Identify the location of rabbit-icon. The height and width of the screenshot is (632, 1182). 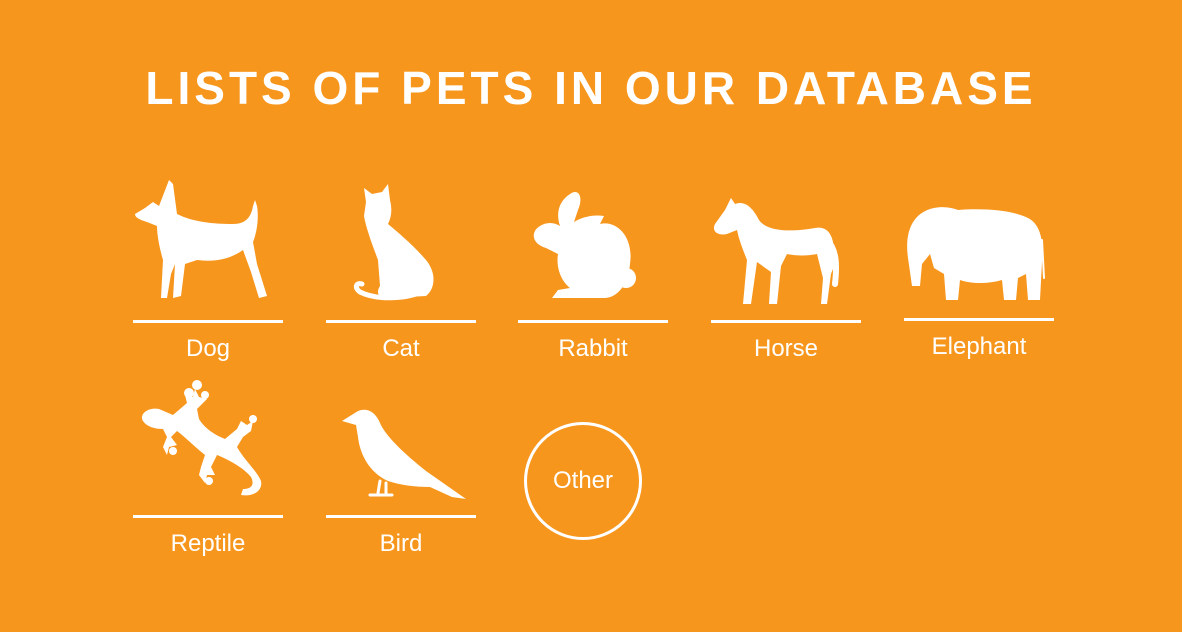
(593, 245).